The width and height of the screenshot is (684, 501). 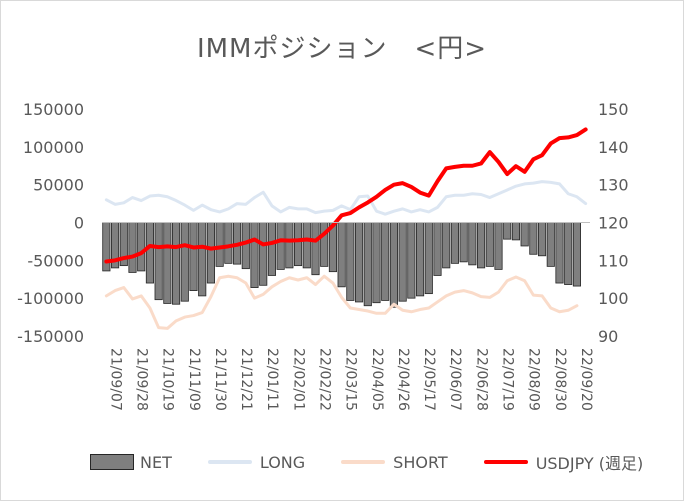 What do you see at coordinates (560, 379) in the screenshot?
I see `x-tick-label: 22/08/30` at bounding box center [560, 379].